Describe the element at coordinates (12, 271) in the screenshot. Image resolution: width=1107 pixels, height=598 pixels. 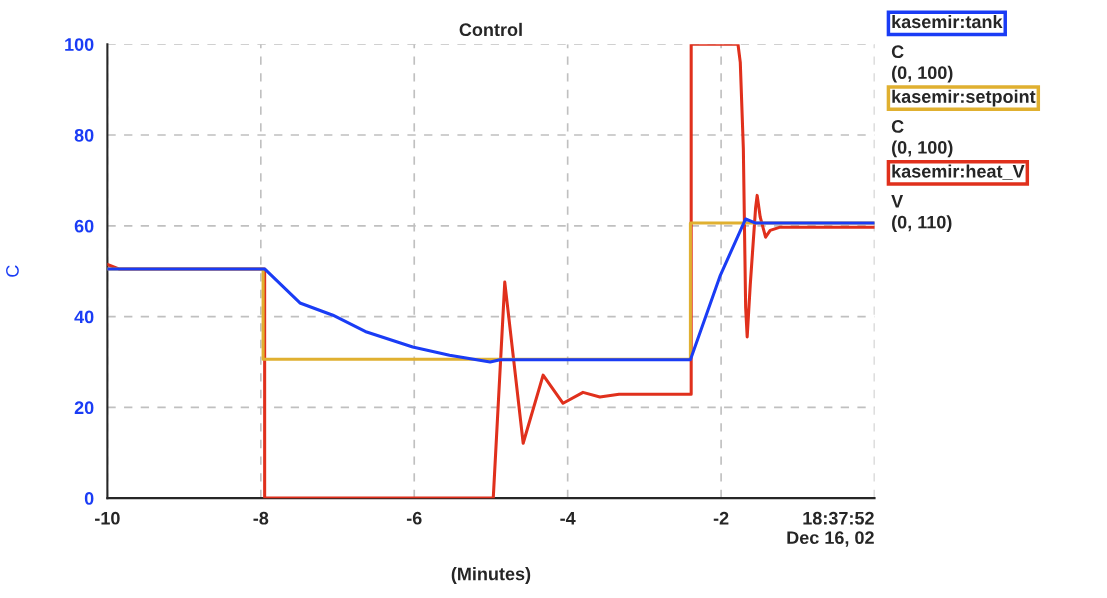
I see `y-axis-title: C` at that location.